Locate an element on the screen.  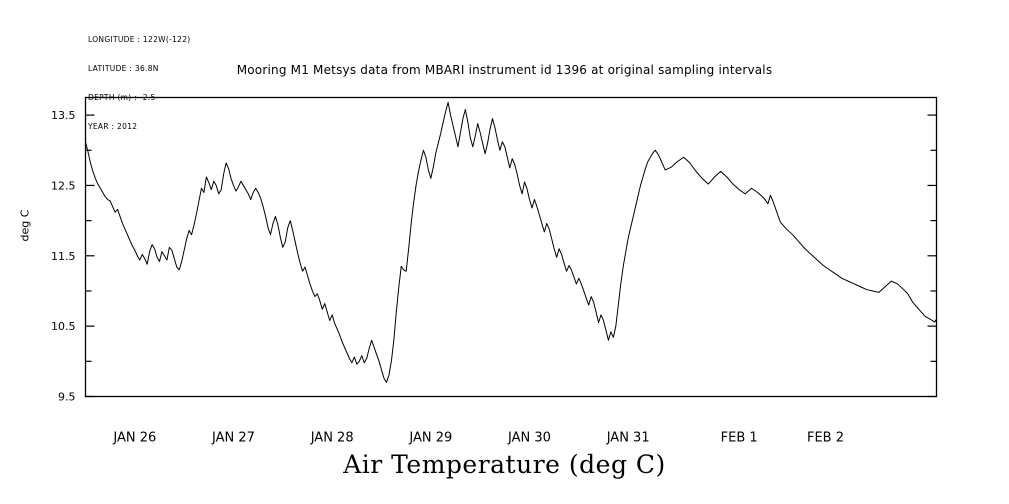
metadata-latitude: LATITUDE : 36.8N is located at coordinates (123, 68).